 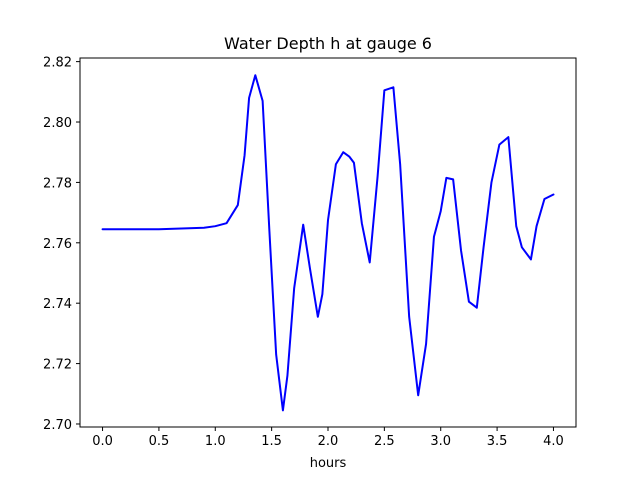 What do you see at coordinates (57, 183) in the screenshot?
I see `y-tick-label: 2.78` at bounding box center [57, 183].